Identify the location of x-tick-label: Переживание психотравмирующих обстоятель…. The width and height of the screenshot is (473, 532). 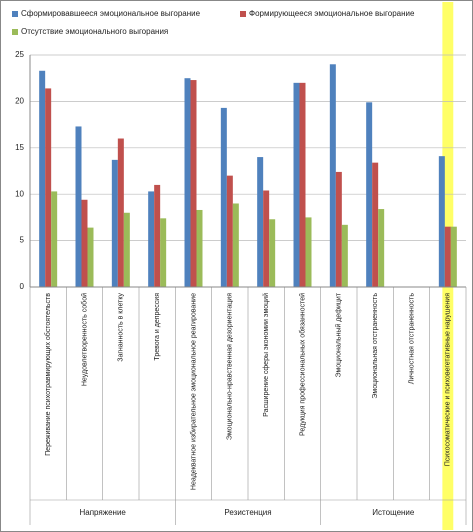
(48, 374).